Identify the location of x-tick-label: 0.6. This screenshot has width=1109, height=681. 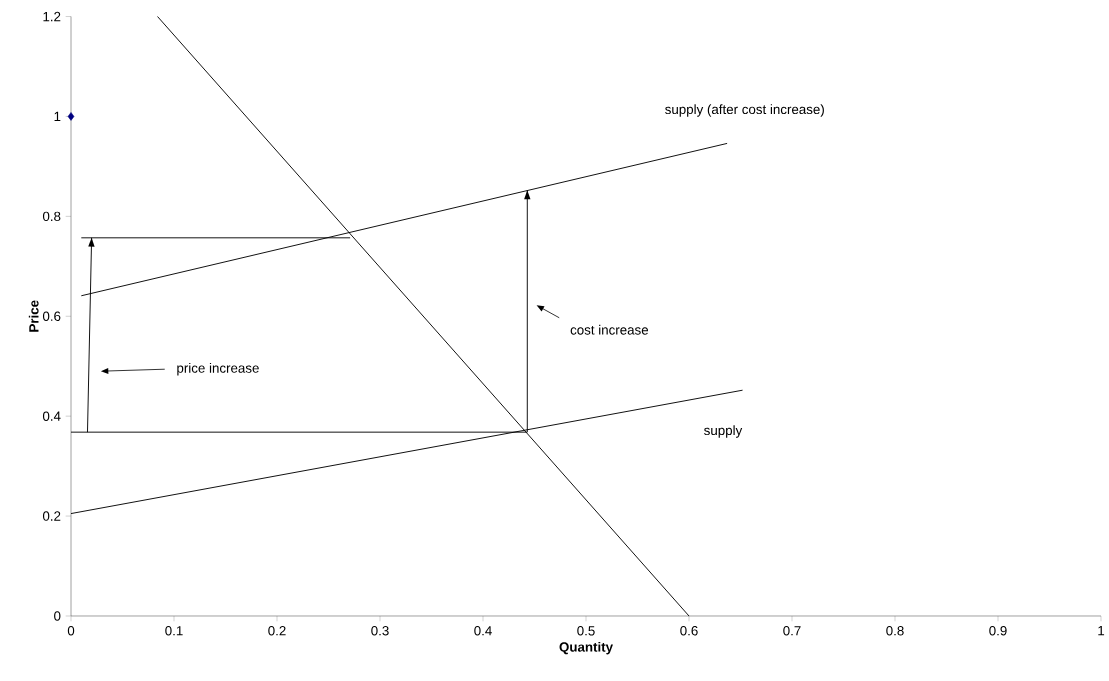
(689, 631).